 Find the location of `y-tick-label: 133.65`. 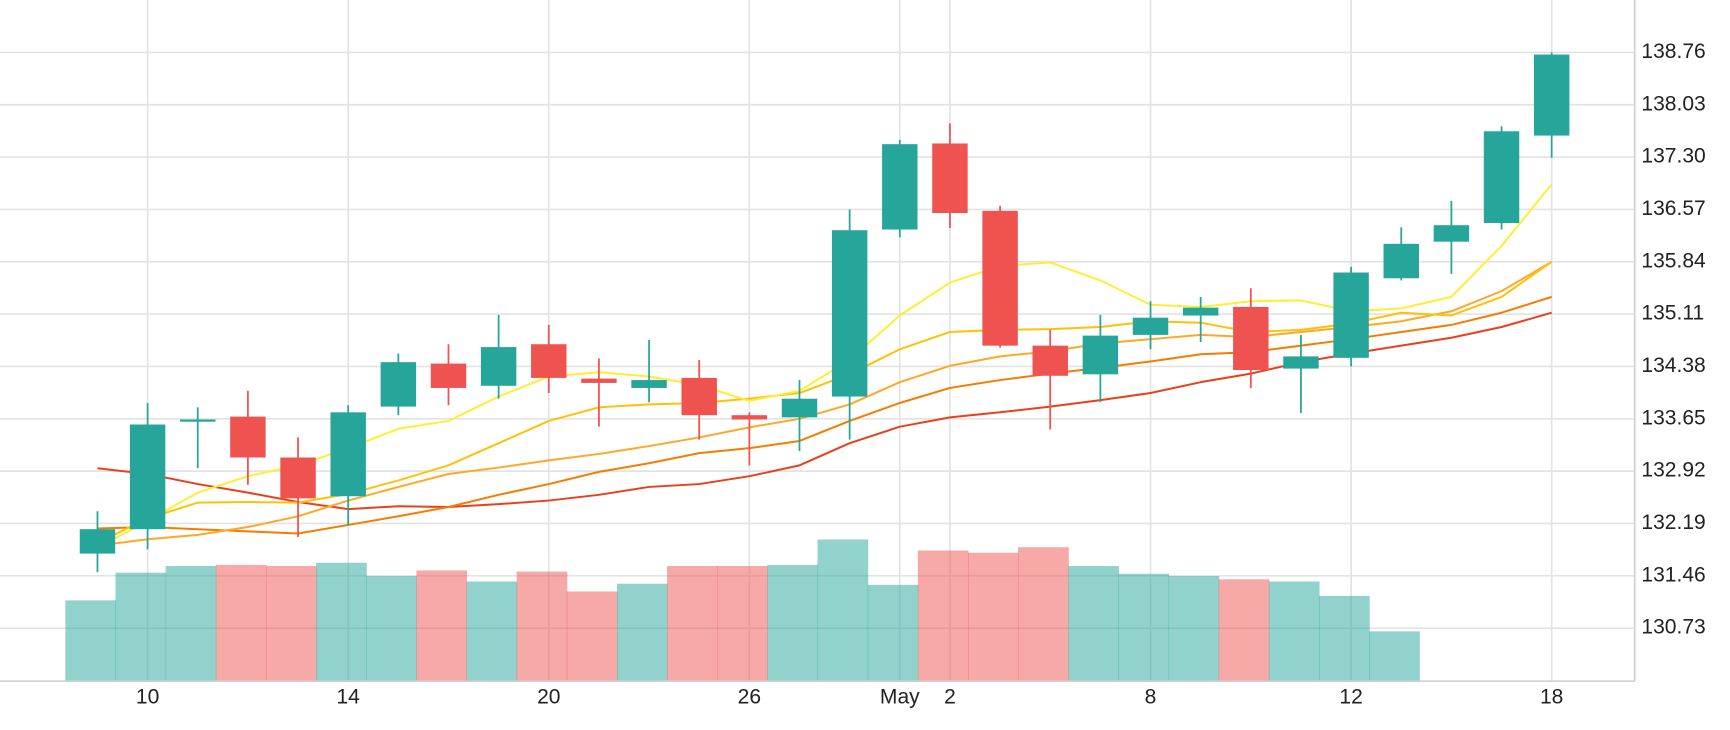

y-tick-label: 133.65 is located at coordinates (1673, 417).